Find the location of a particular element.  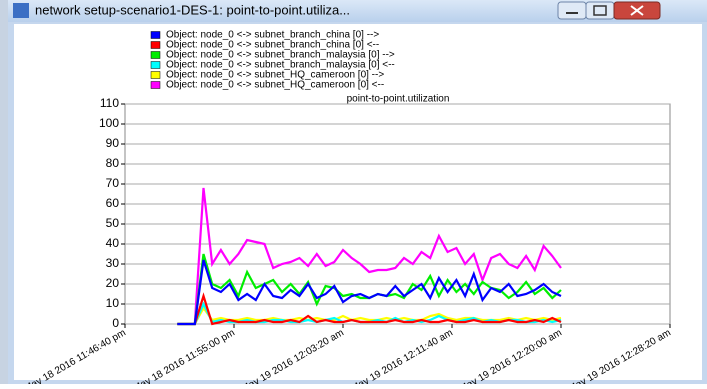

y-tick-label: 90 is located at coordinates (113, 143).